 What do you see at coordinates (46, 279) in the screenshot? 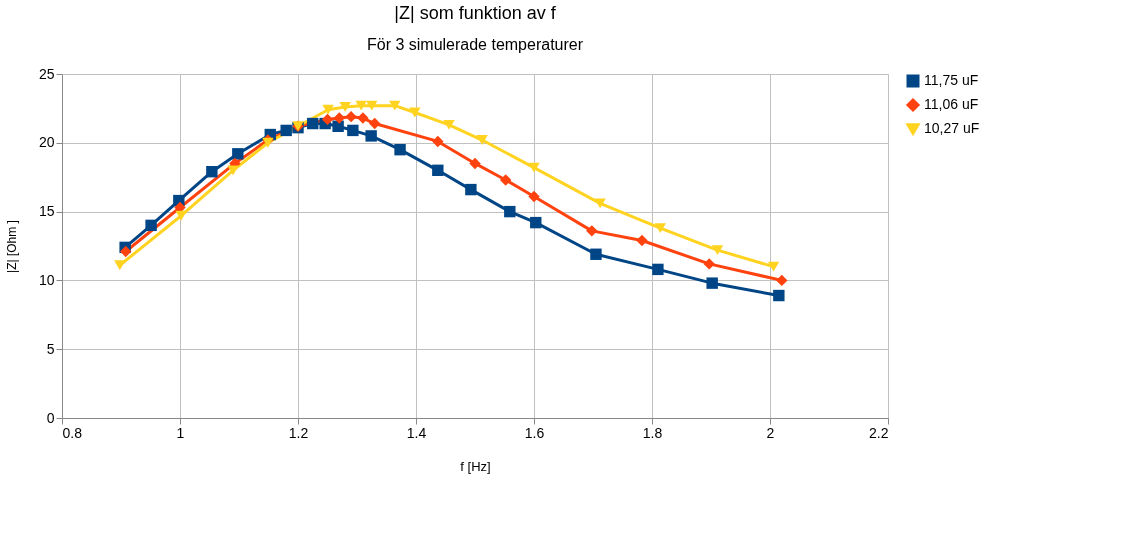
I see `y-tick-label: 10` at bounding box center [46, 279].